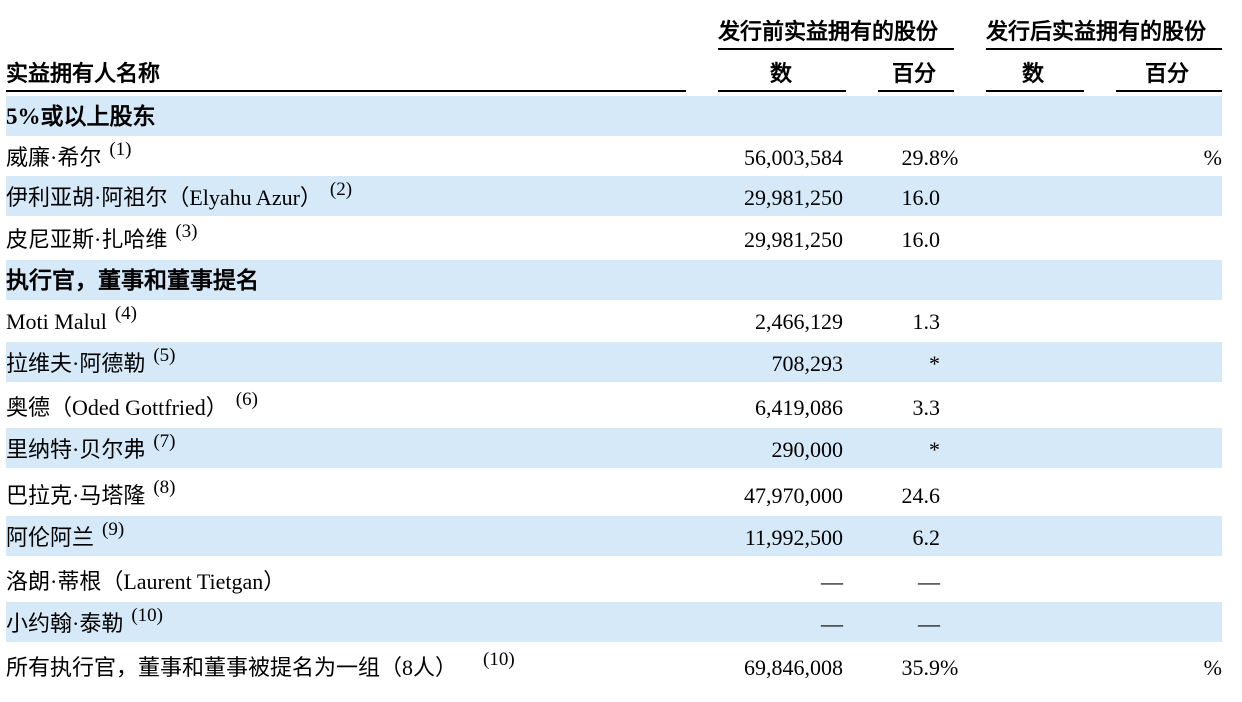  What do you see at coordinates (164, 441) in the screenshot?
I see `footnote-ref: (7)` at bounding box center [164, 441].